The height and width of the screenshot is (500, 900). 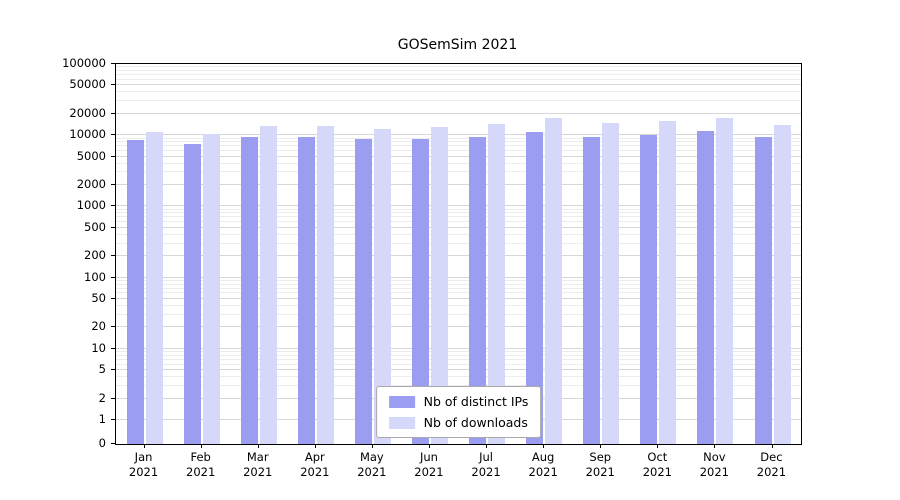 I want to click on bar-nb-of-downloads-may, so click(x=382, y=286).